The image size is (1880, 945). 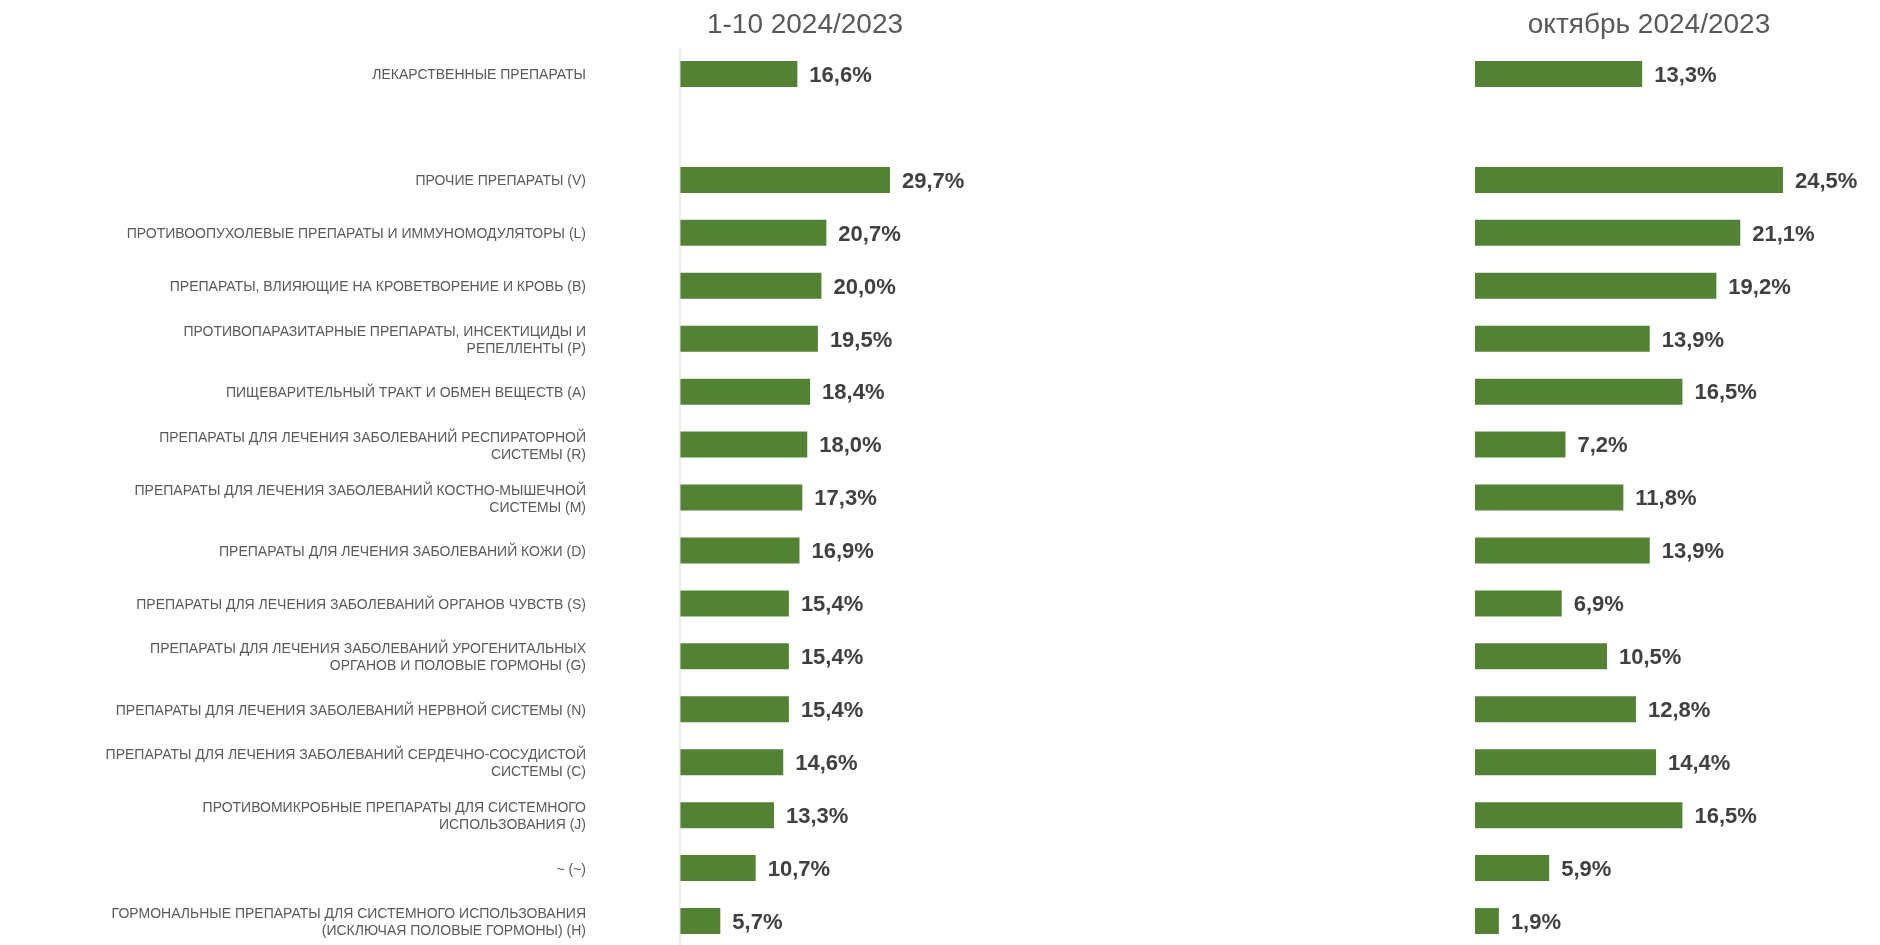 What do you see at coordinates (394, 816) in the screenshot?
I see `y-tick-label: ПРОТИВОМИКРОБНЫЕ ПРЕПАРАТЫ ДЛЯ СИСТЕМНОГО ИСПОЛЬЗОВАНИЯ (J)` at bounding box center [394, 816].